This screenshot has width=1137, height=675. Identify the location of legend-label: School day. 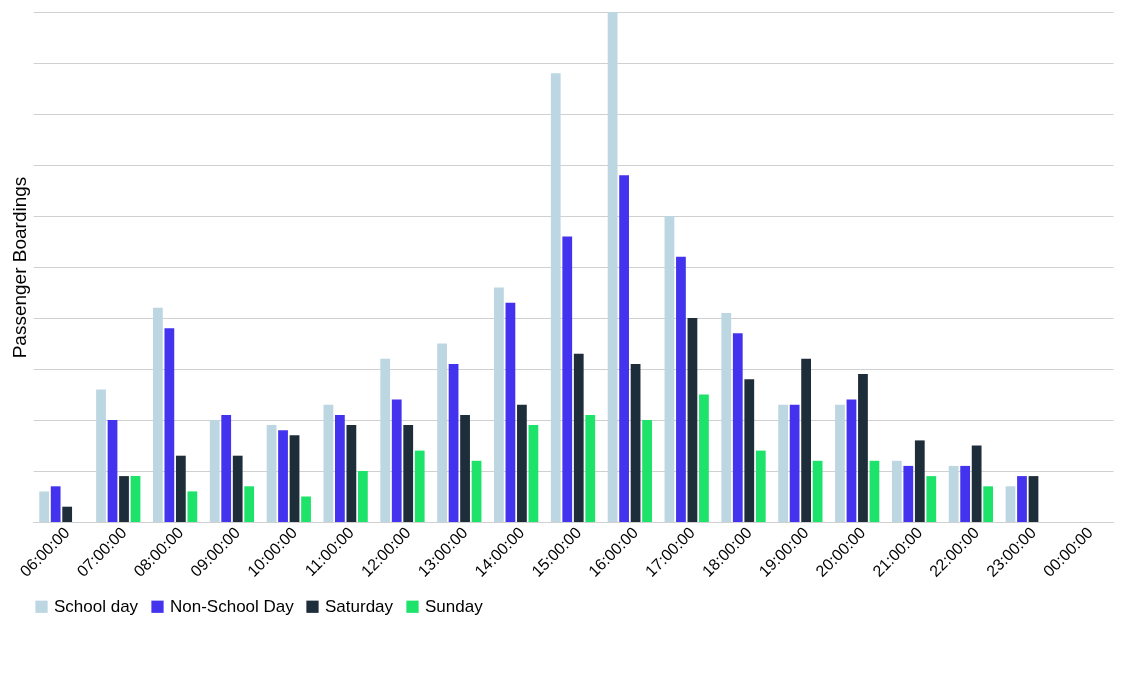
(96, 606).